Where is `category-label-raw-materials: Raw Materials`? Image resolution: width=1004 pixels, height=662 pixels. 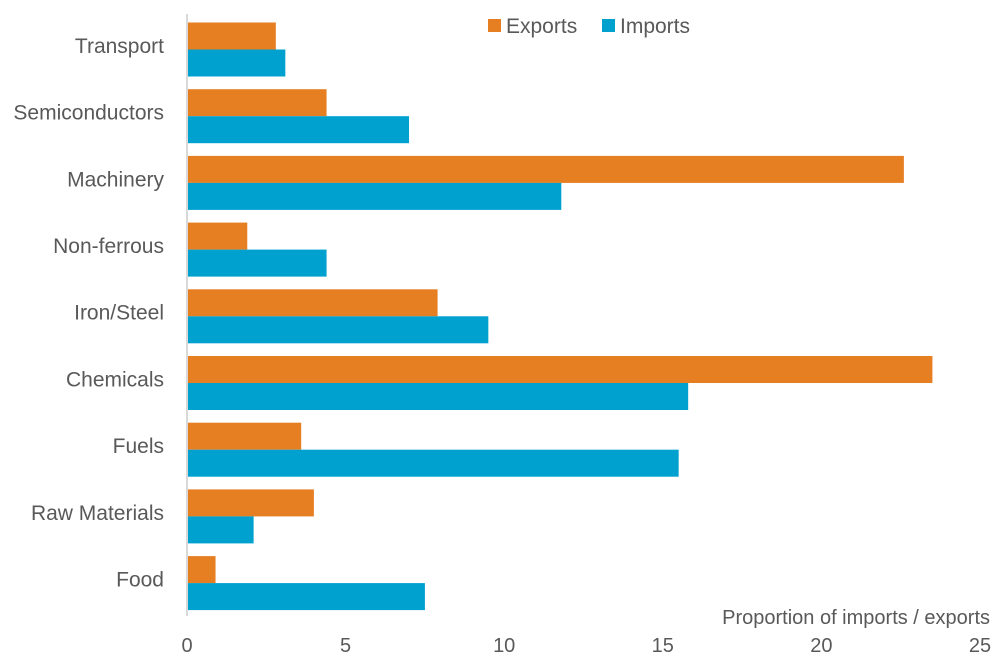
category-label-raw-materials: Raw Materials is located at coordinates (97, 513).